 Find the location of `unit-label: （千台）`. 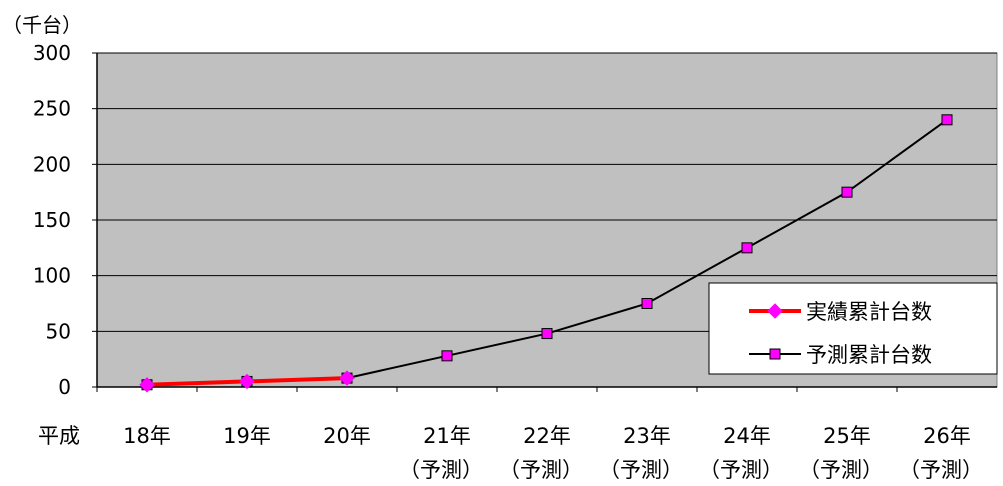

unit-label: （千台） is located at coordinates (42, 25).